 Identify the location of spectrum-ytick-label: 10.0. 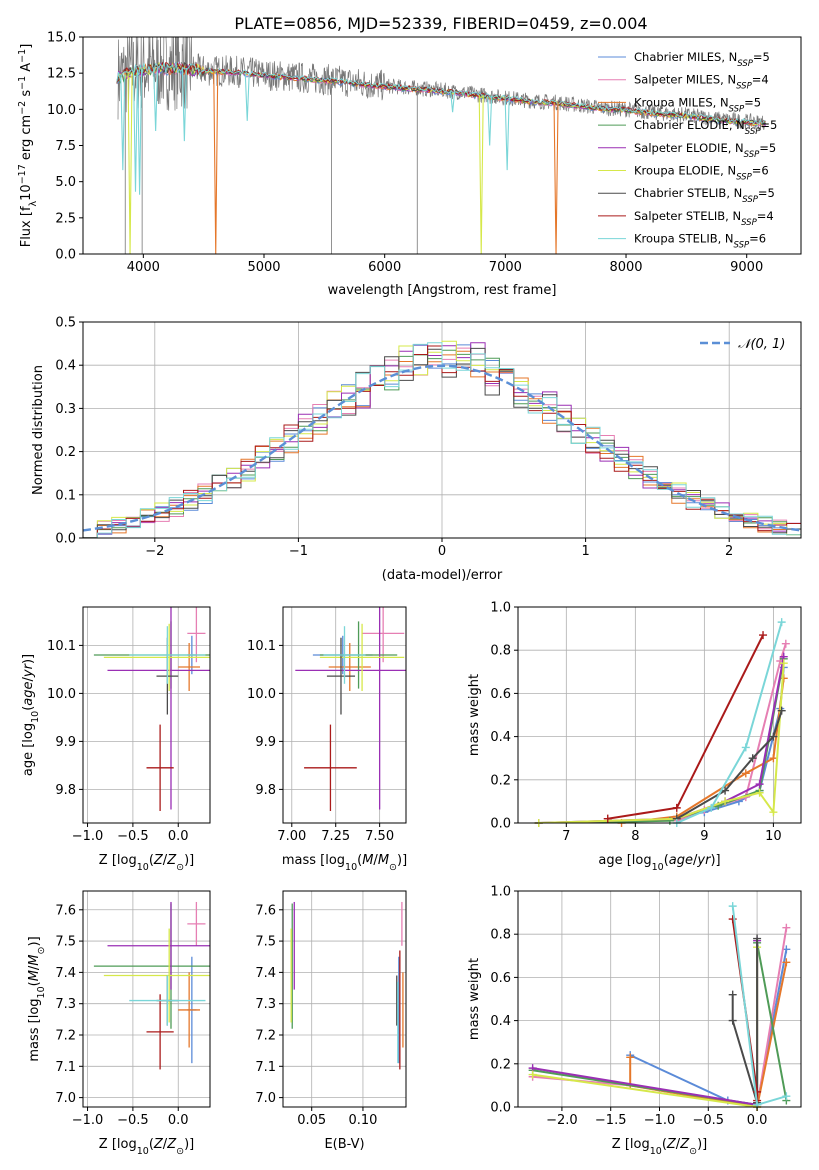
(61, 110).